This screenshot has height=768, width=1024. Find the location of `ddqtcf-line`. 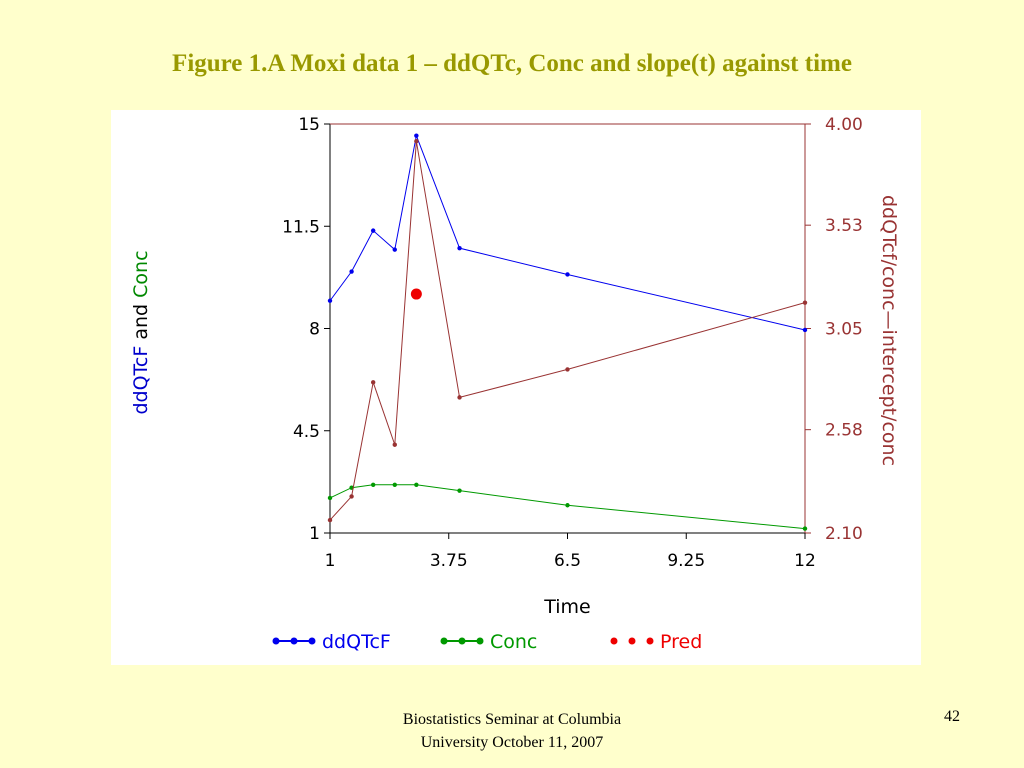

ddqtcf-line is located at coordinates (567, 232).